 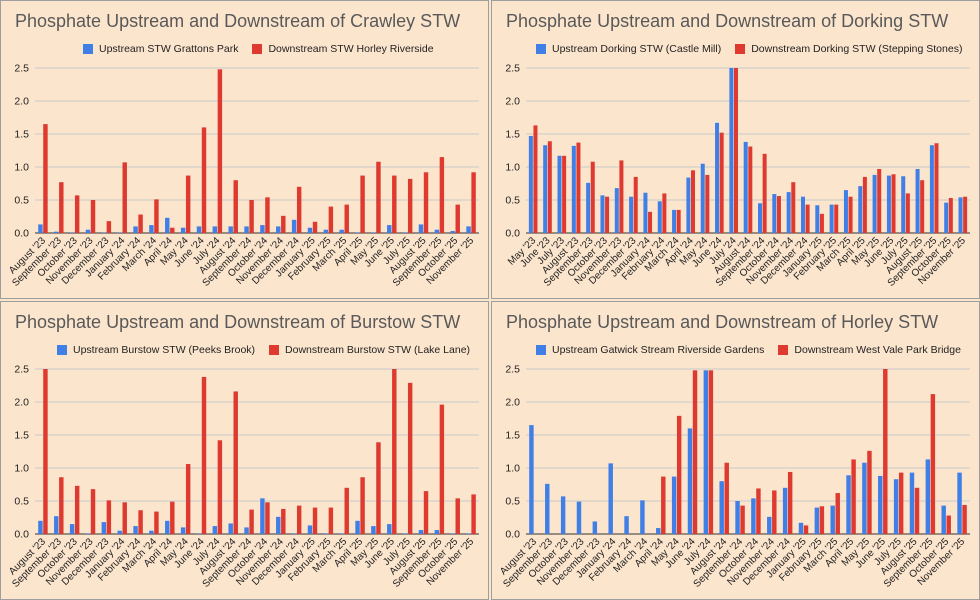 I want to click on y-tick-label: 0.0, so click(x=21, y=535).